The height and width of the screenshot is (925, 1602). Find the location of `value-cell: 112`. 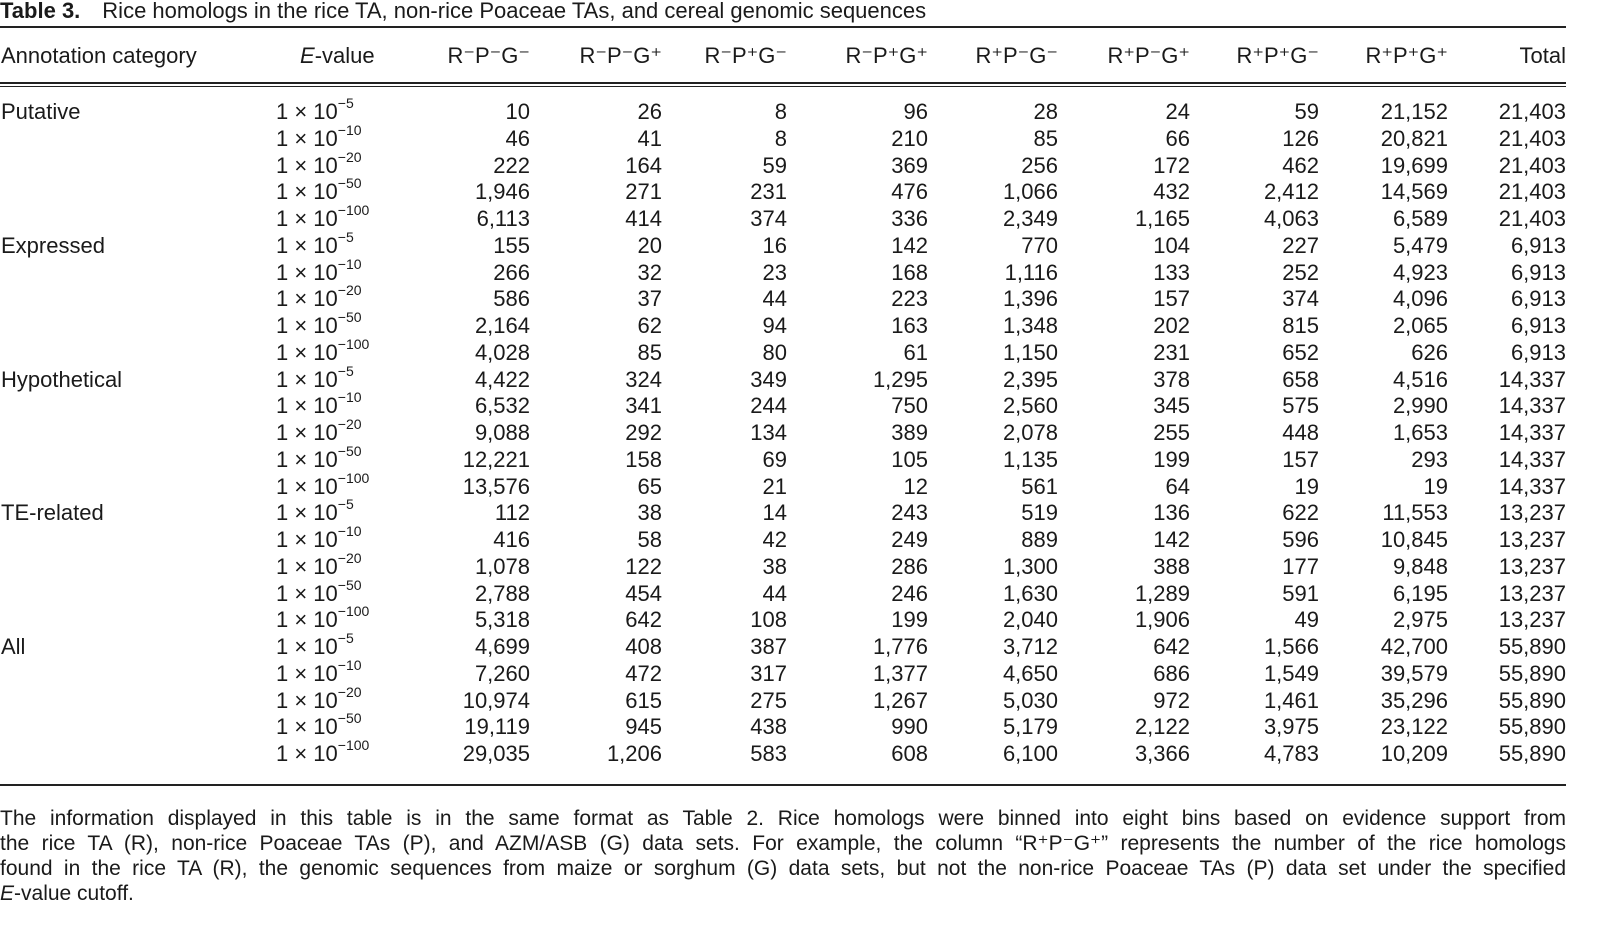

value-cell: 112 is located at coordinates (512, 513).